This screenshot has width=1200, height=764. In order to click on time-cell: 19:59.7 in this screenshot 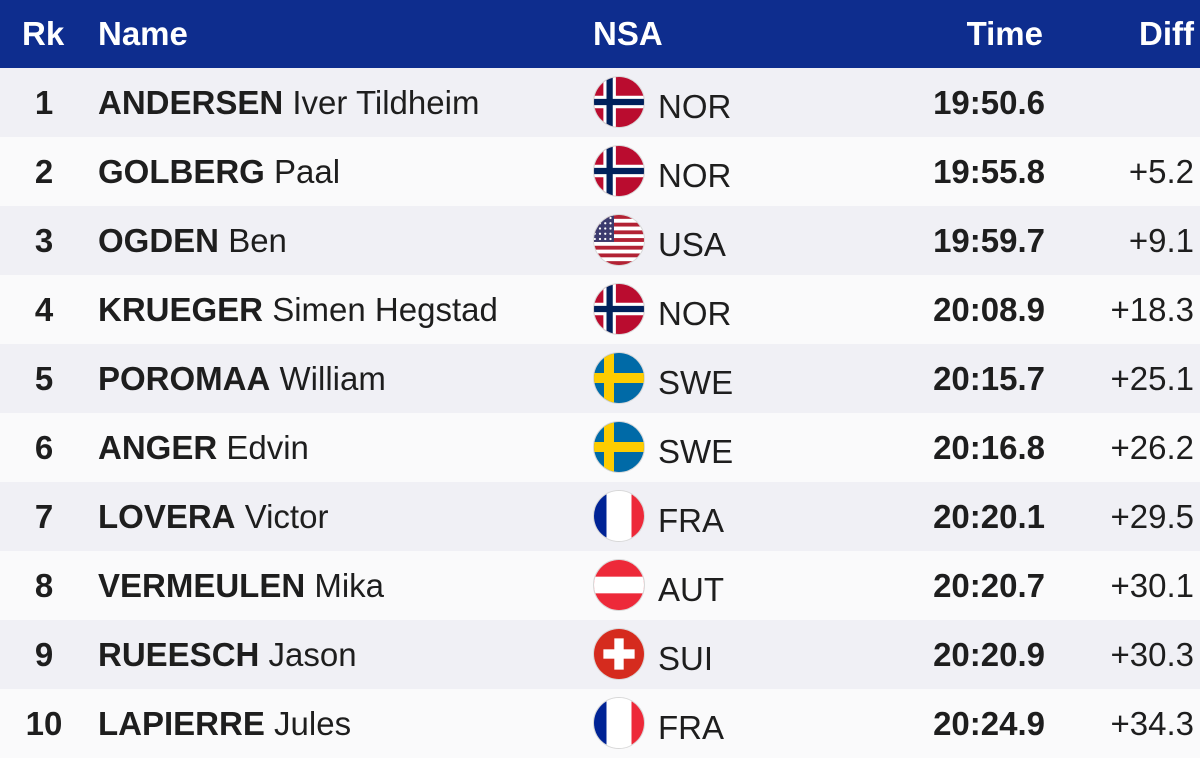, I will do `click(989, 240)`.